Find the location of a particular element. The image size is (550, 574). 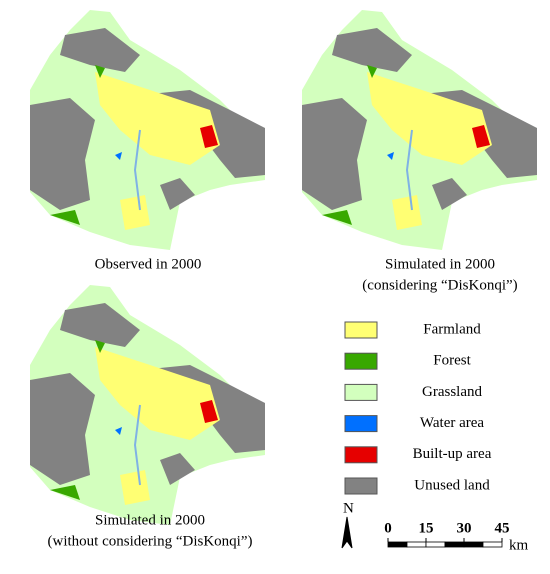

scale-unit: km is located at coordinates (519, 545).